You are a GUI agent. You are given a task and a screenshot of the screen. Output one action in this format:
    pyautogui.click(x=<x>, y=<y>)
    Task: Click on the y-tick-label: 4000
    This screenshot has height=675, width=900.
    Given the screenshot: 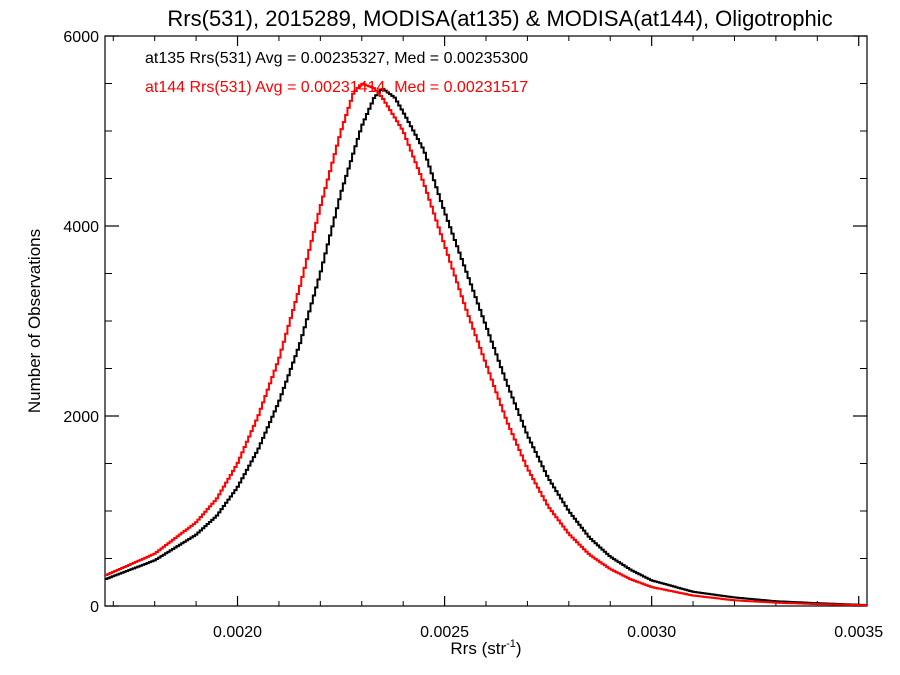 What is the action you would take?
    pyautogui.click(x=81, y=227)
    